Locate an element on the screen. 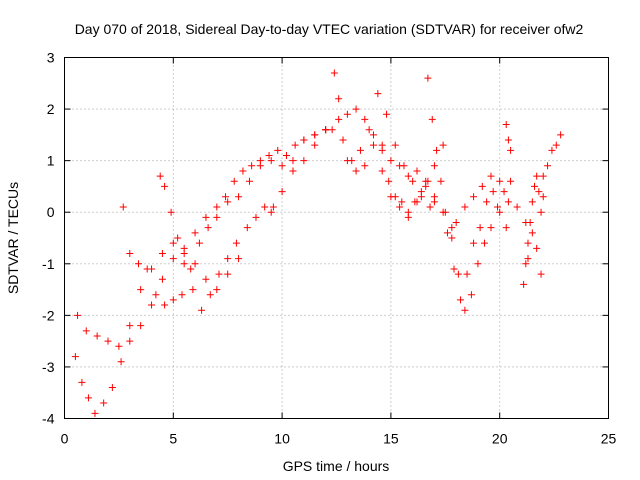 Image resolution: width=640 pixels, height=480 pixels. x-tick-label: 0 is located at coordinates (65, 439).